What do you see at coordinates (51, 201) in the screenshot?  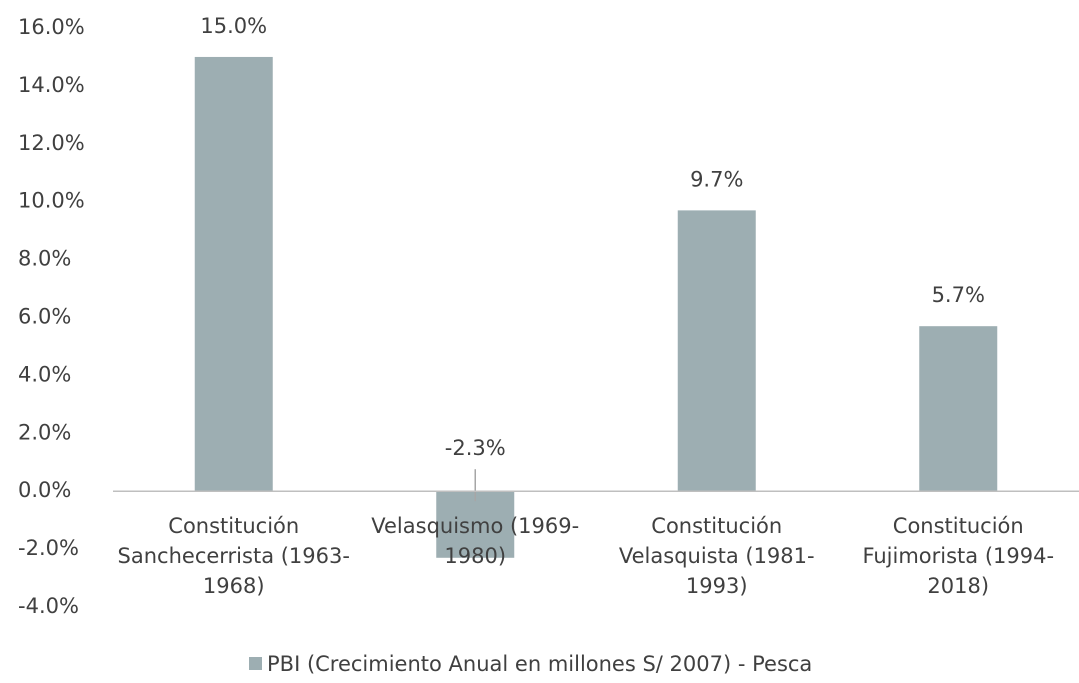 I see `y-tick-label: 10.0%` at bounding box center [51, 201].